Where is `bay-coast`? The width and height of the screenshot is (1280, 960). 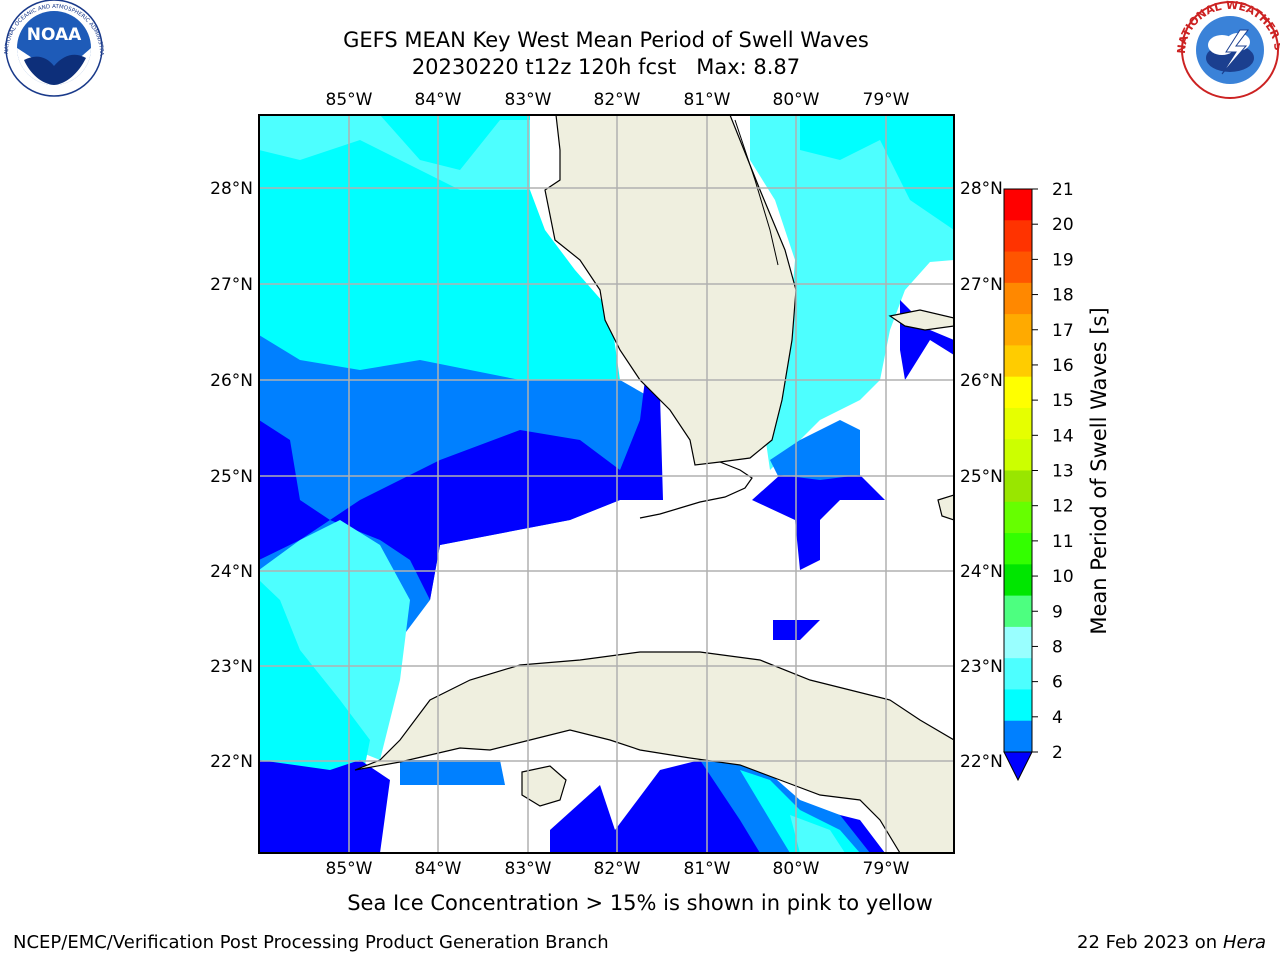
bay-coast is located at coordinates (756, 192).